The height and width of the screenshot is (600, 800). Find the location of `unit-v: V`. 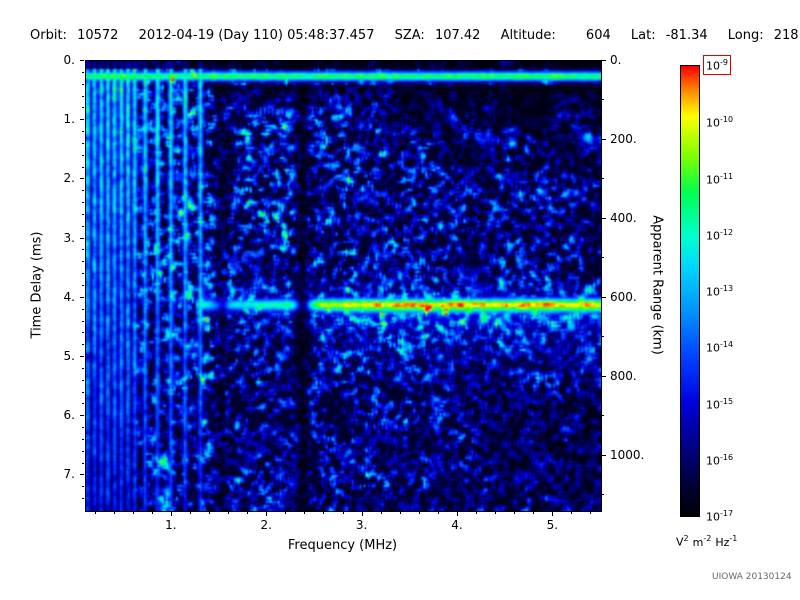

unit-v: V is located at coordinates (680, 542).